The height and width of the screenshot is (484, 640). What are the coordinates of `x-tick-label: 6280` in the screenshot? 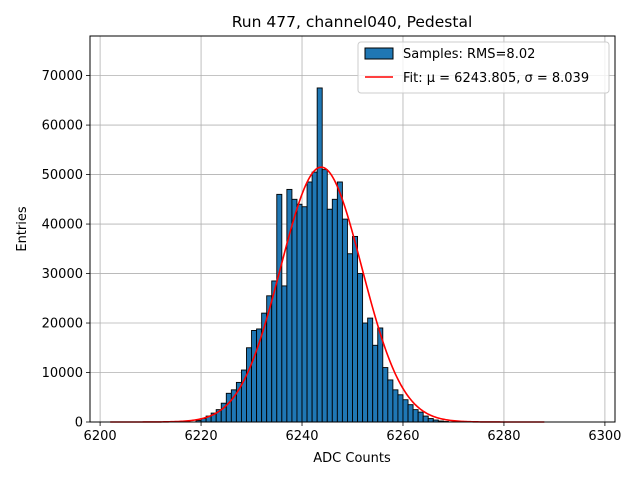 It's located at (503, 436).